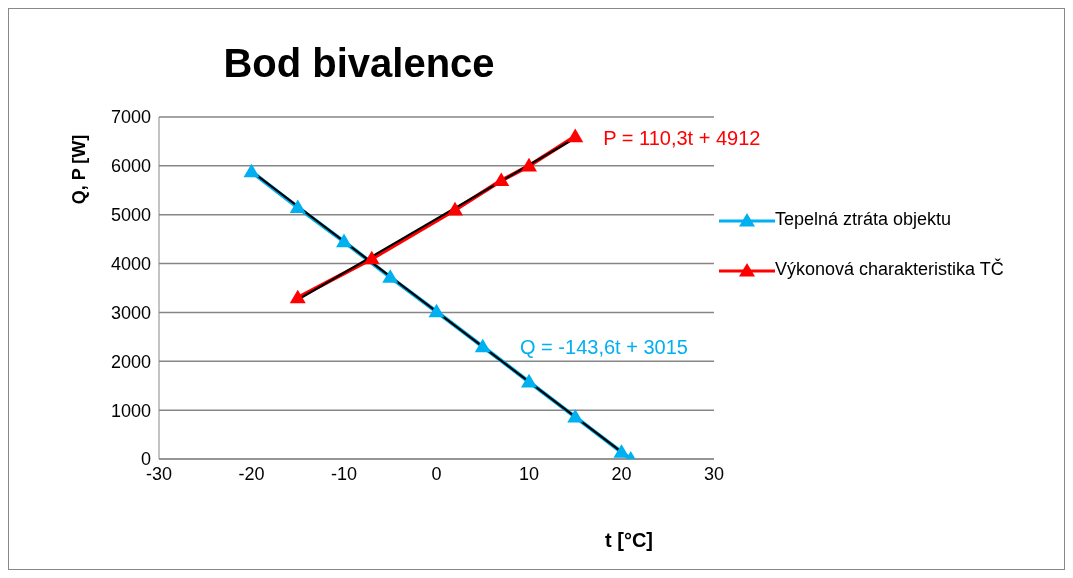  I want to click on x-tick-label: 0, so click(436, 473).